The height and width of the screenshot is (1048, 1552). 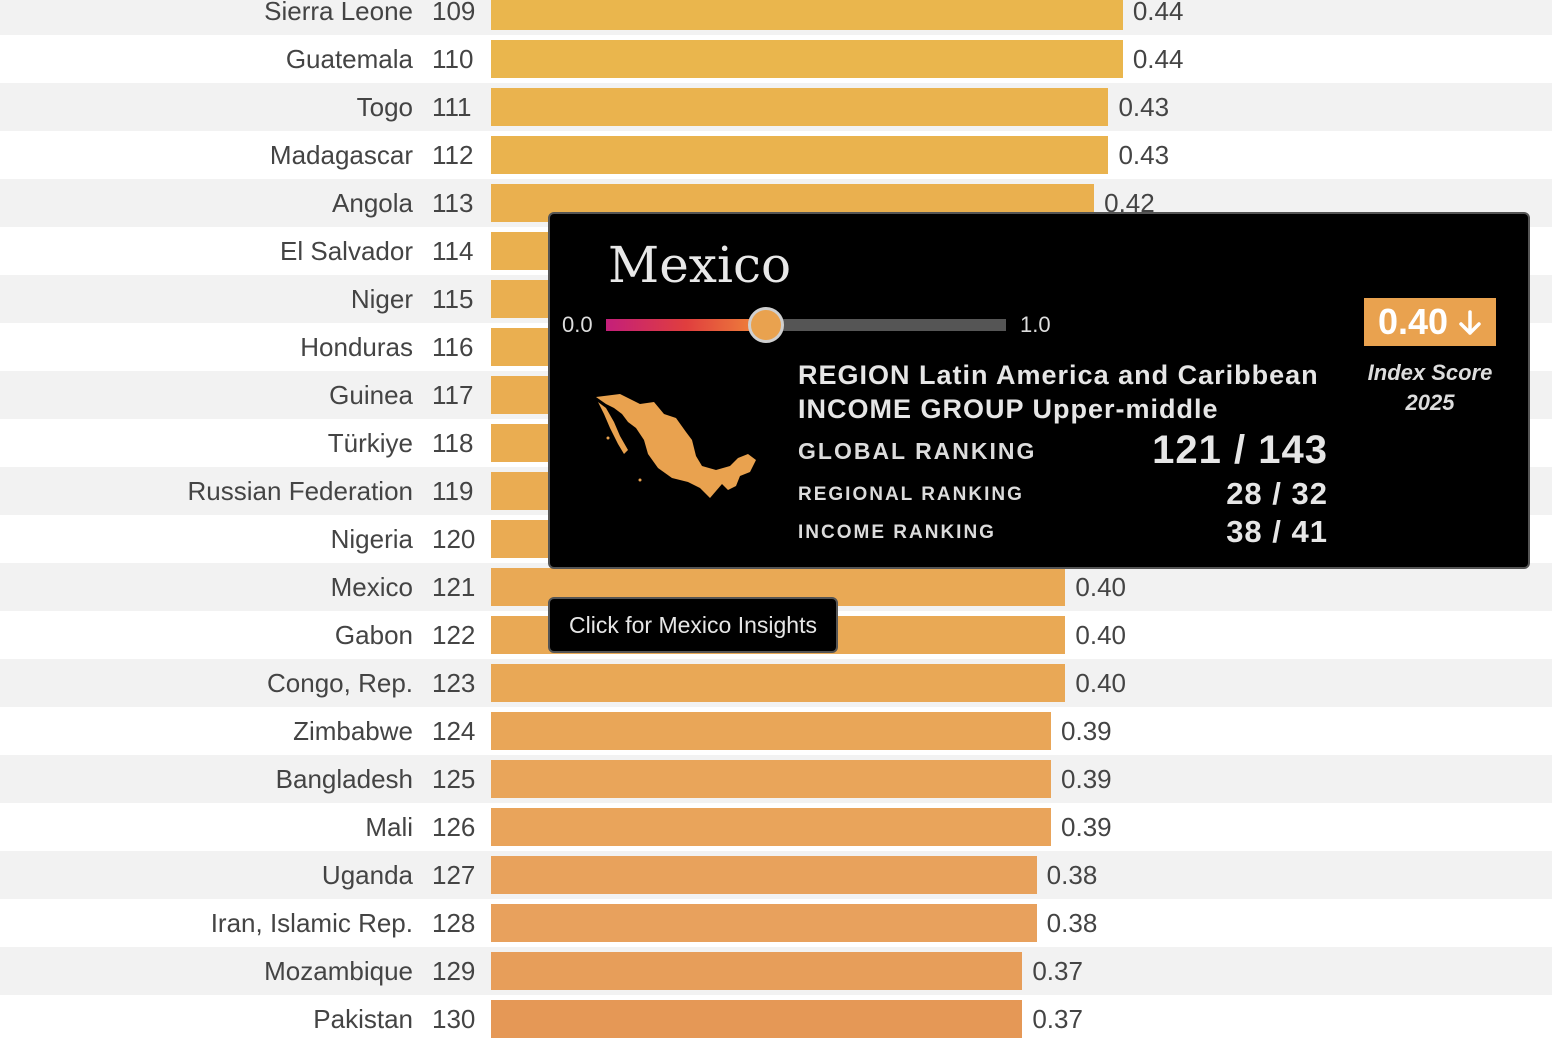 I want to click on country-label: Guinea, so click(x=371, y=395).